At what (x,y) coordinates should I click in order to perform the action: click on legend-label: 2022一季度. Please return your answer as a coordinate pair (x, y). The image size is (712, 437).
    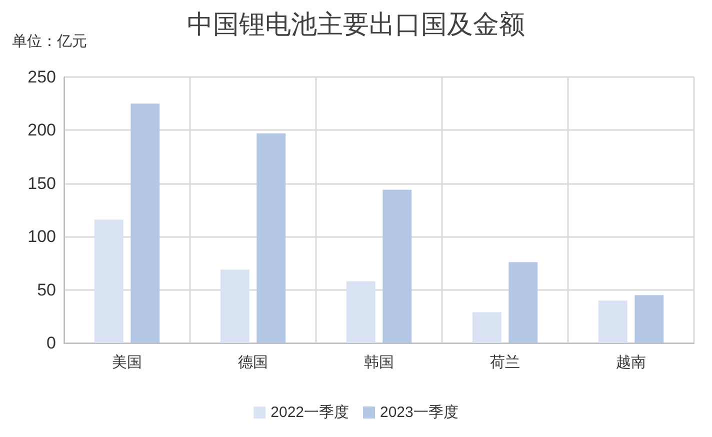
    Looking at the image, I should click on (310, 412).